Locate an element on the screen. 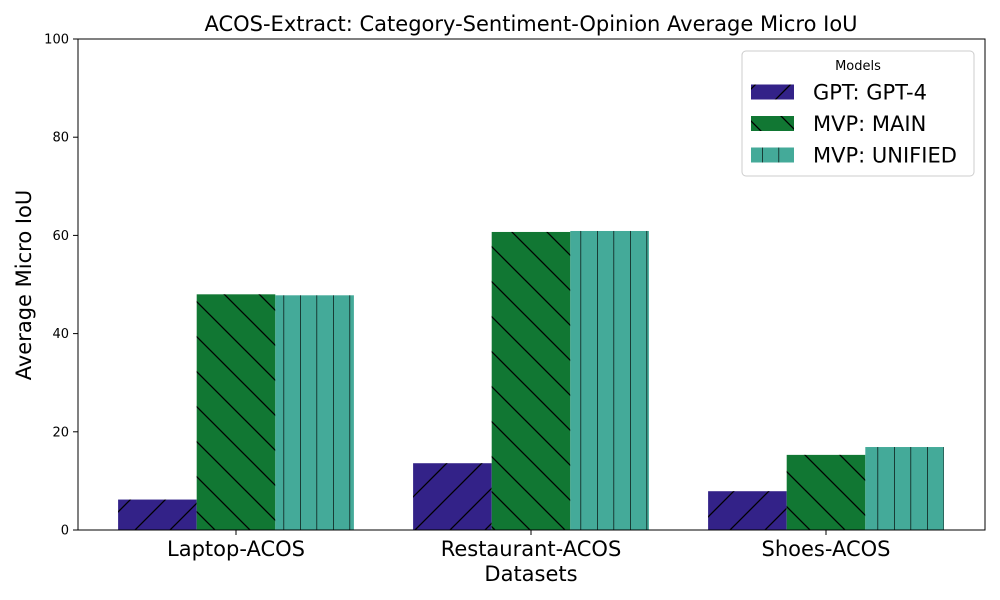 The image size is (1000, 600). legend-label-gpt-gpt-4: GPT: GPT-4 is located at coordinates (870, 93).